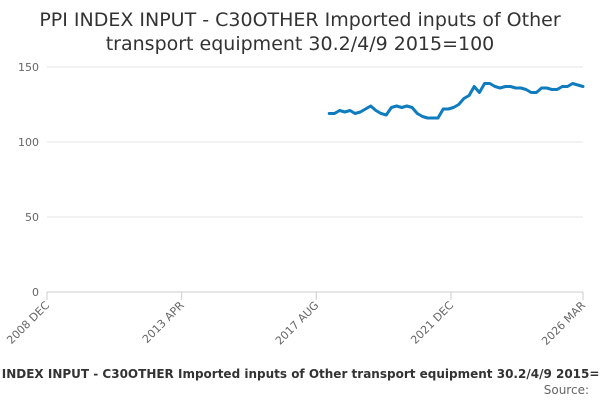  Describe the element at coordinates (300, 44) in the screenshot. I see `chart-title-line-2: transport equipment 30.2/4/9 2015=100` at that location.